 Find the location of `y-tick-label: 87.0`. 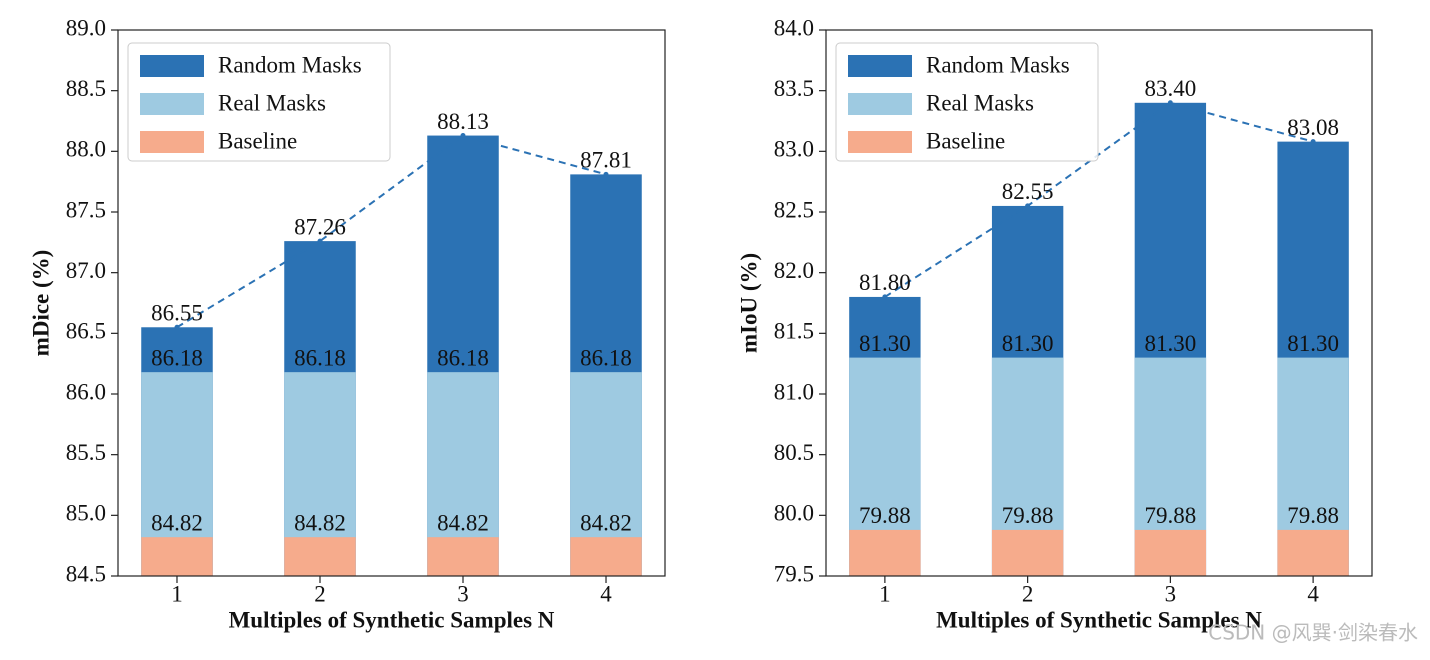

y-tick-label: 87.0 is located at coordinates (86, 270).